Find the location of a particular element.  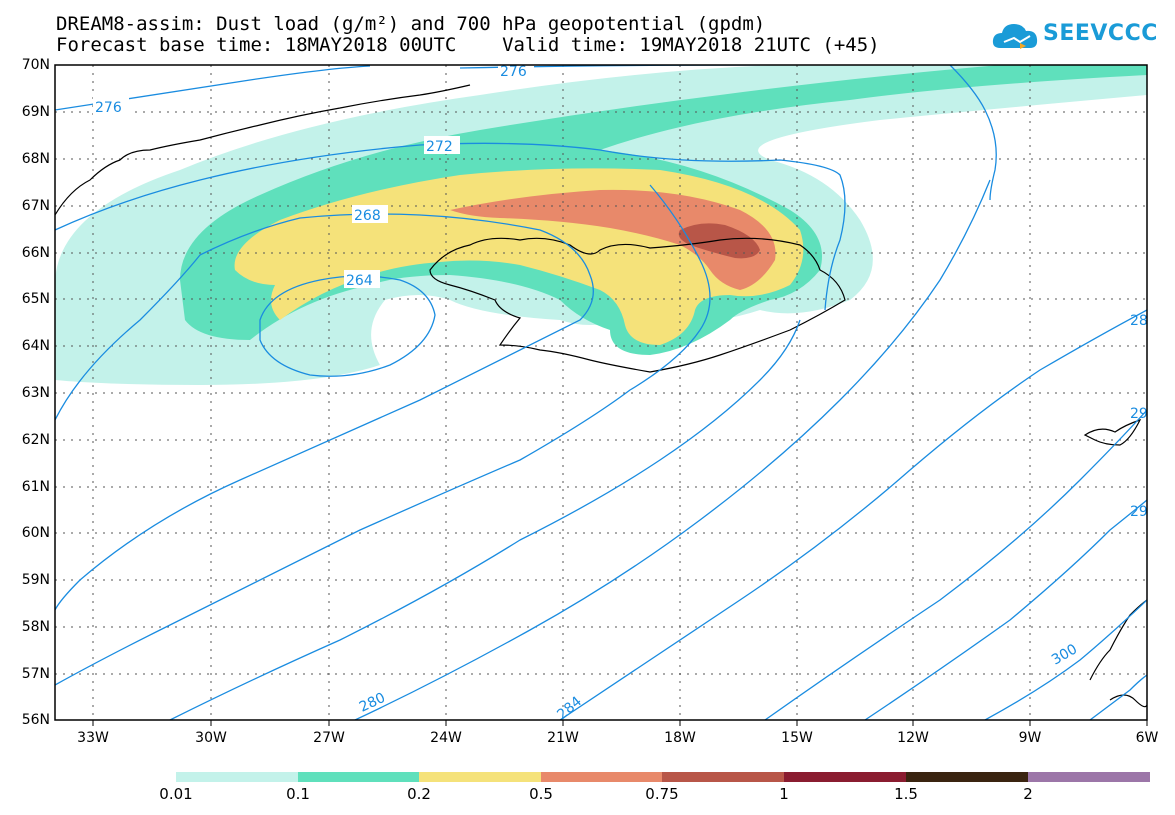

lat-label: 70N is located at coordinates (35, 65).